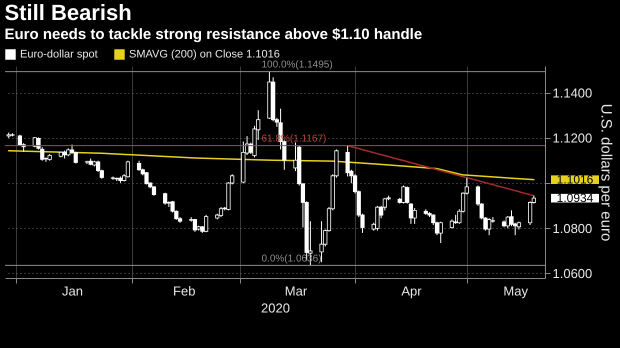  I want to click on y-tick-label: 1.0800, so click(572, 228).